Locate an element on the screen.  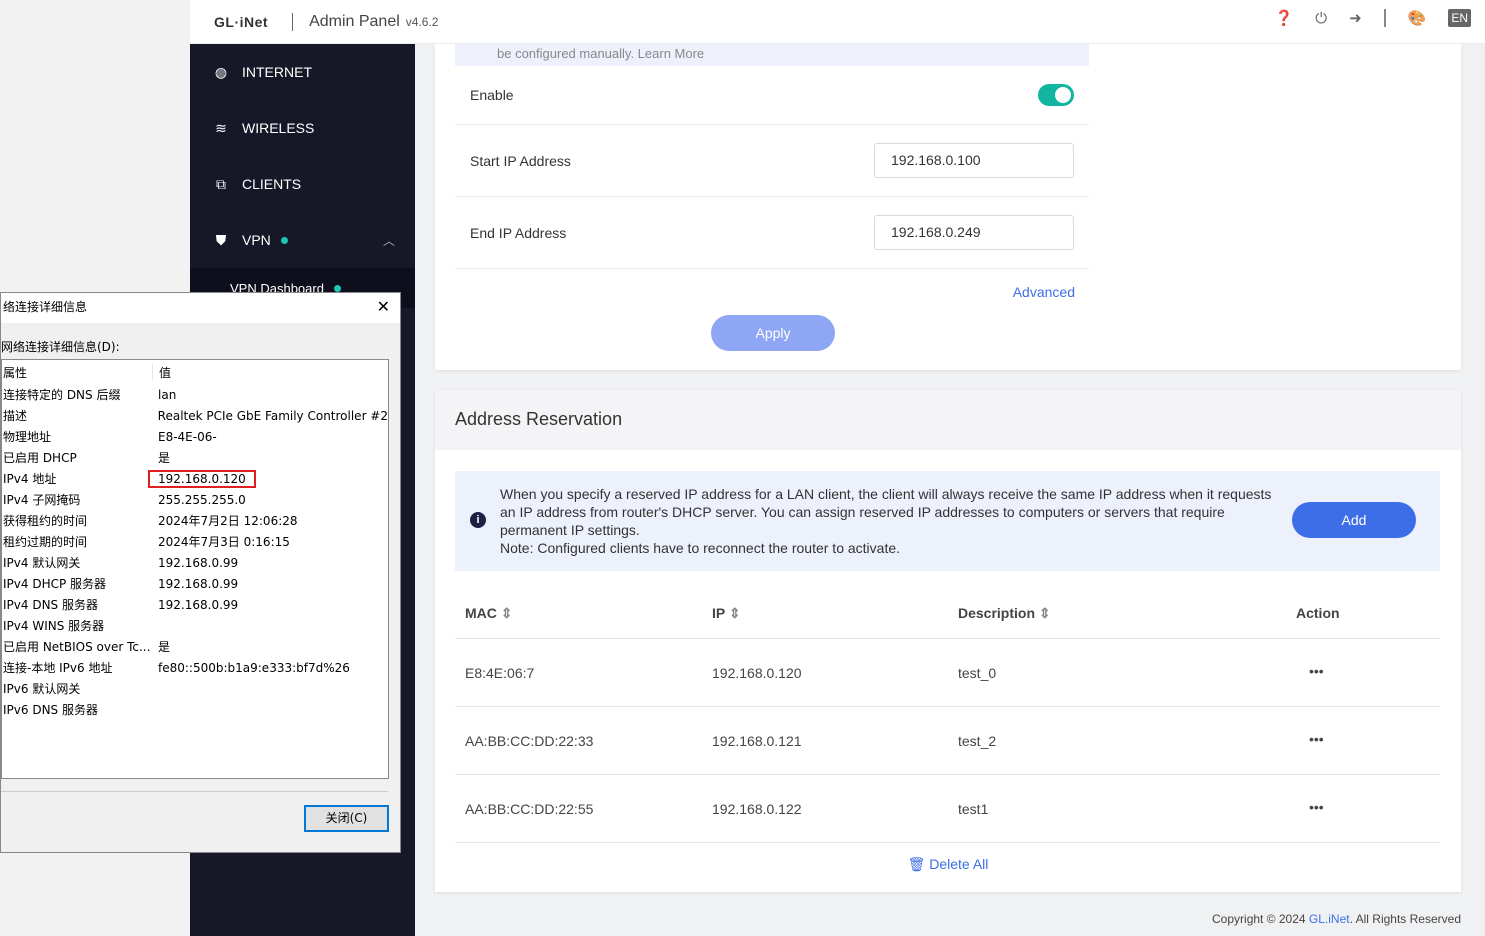
column-description: Description ⇕ is located at coordinates (1004, 613).